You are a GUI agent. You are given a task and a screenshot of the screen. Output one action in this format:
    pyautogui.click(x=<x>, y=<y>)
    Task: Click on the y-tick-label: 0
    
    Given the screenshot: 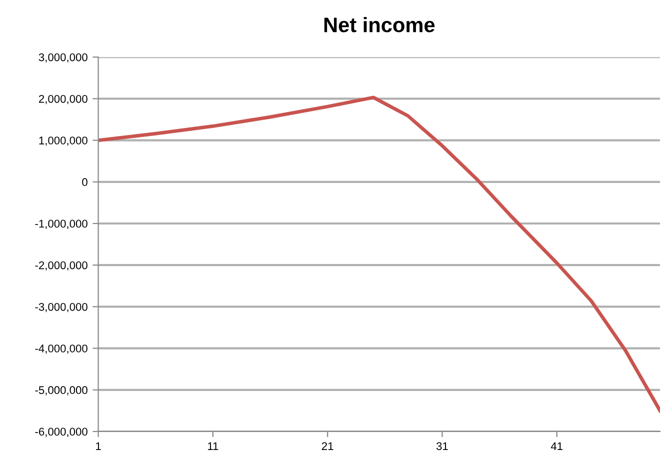 What is the action you would take?
    pyautogui.click(x=85, y=182)
    